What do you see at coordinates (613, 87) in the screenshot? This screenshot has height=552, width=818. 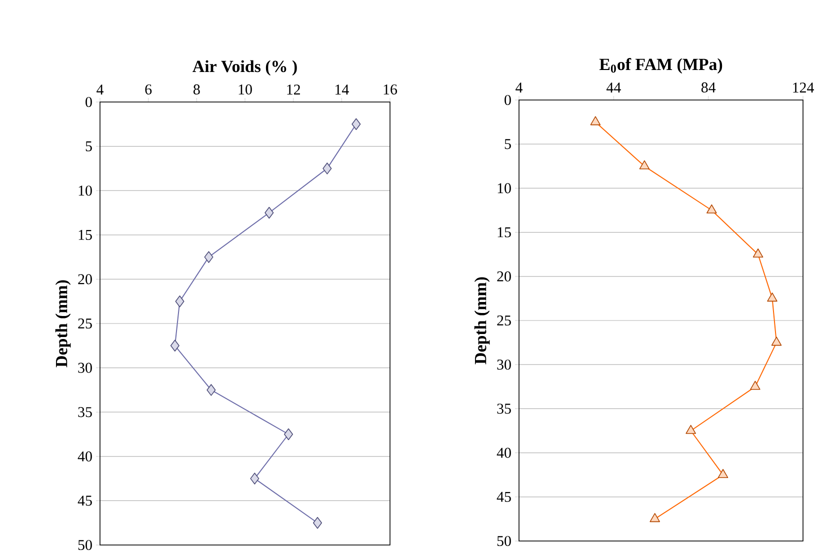 I see `x-tick-label: 44` at bounding box center [613, 87].